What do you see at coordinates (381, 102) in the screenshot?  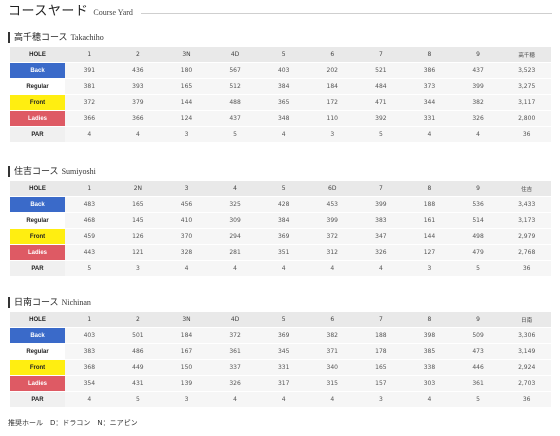 I see `table-cell: 471` at bounding box center [381, 102].